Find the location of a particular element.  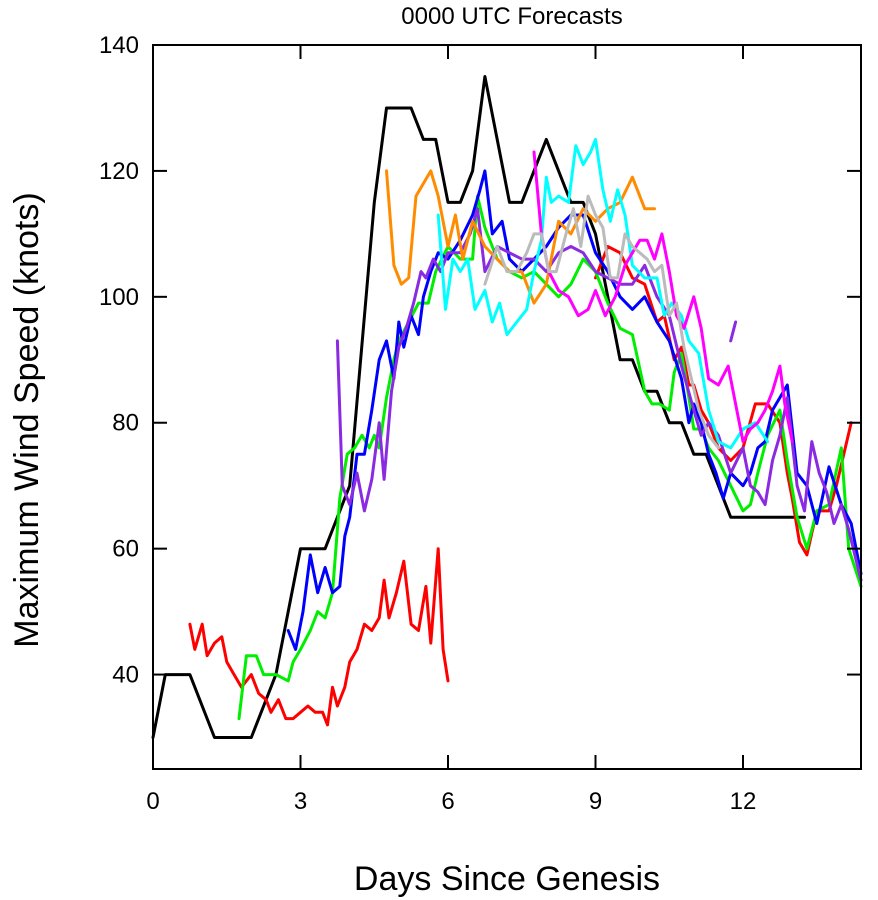

y-tick-label: 140 is located at coordinates (119, 45).